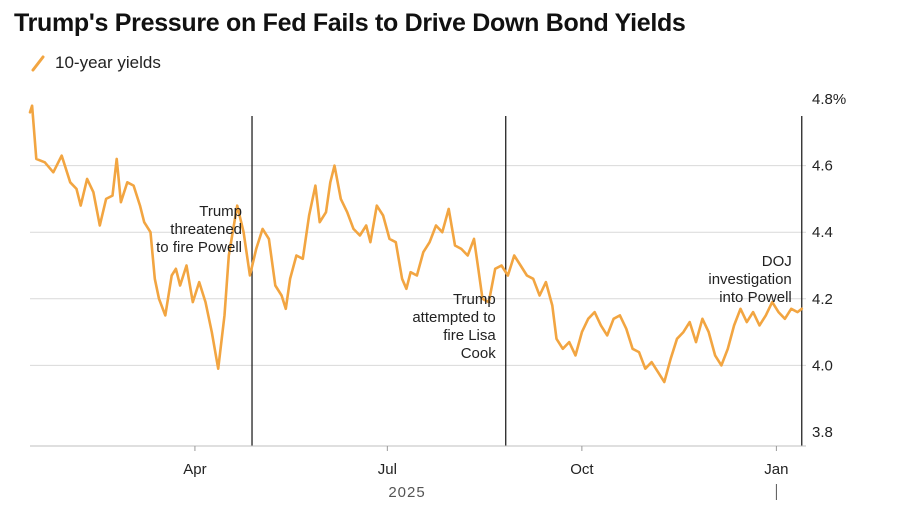 The image size is (900, 510). What do you see at coordinates (108, 62) in the screenshot?
I see `legend-label: 10-year yields` at bounding box center [108, 62].